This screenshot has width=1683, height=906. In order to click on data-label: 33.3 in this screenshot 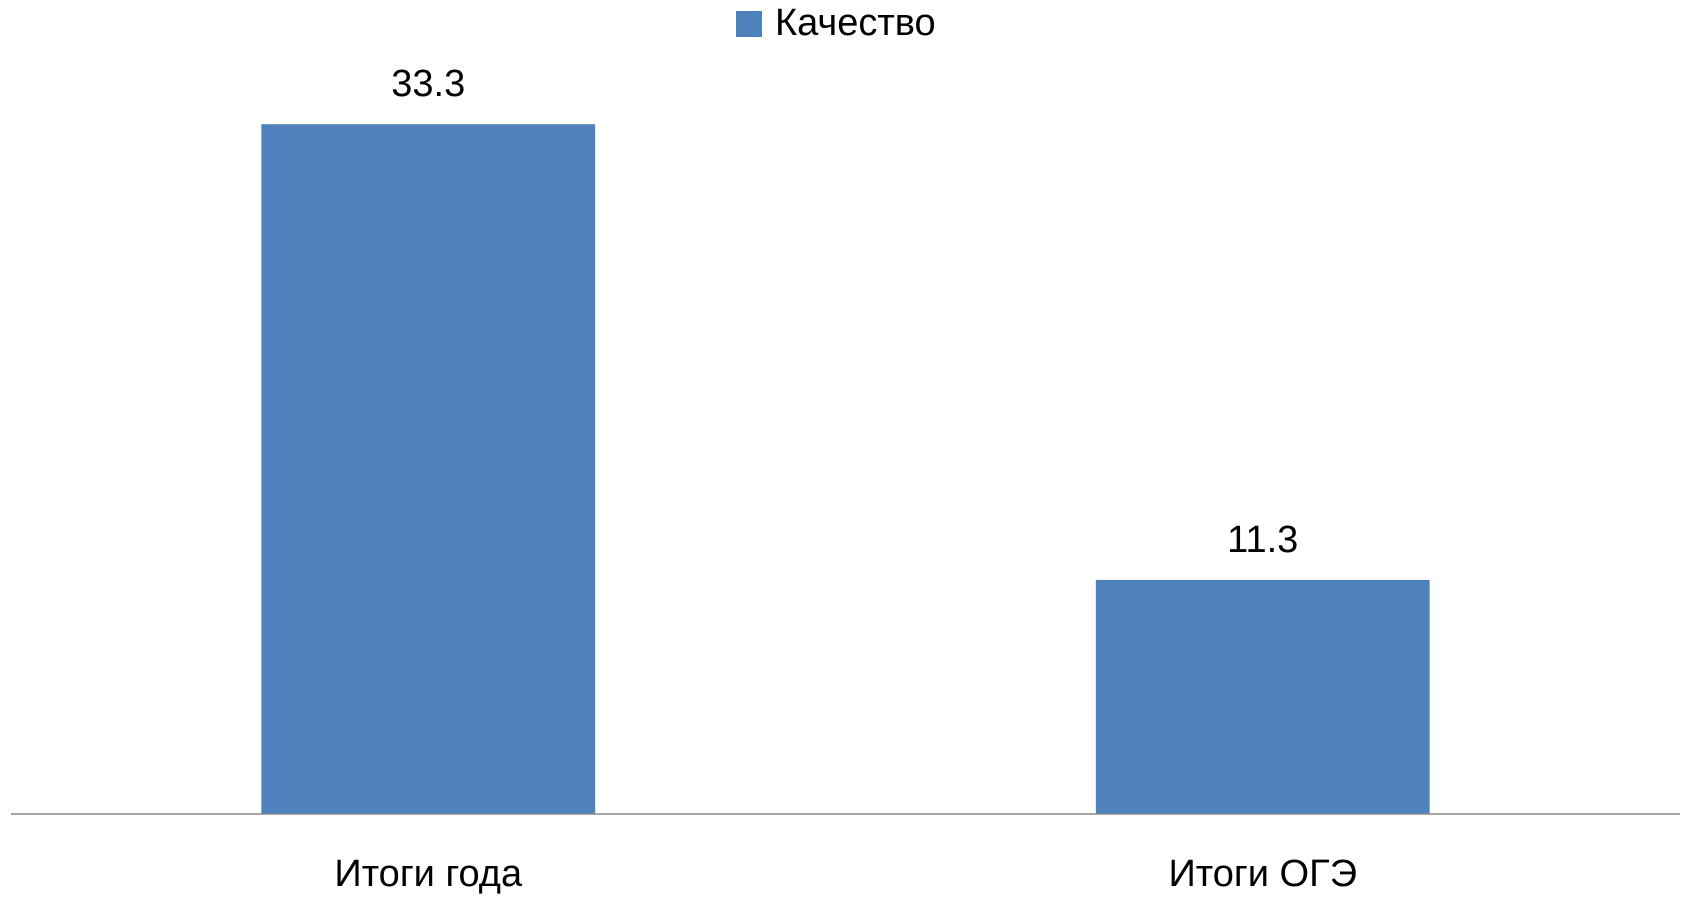, I will do `click(428, 84)`.